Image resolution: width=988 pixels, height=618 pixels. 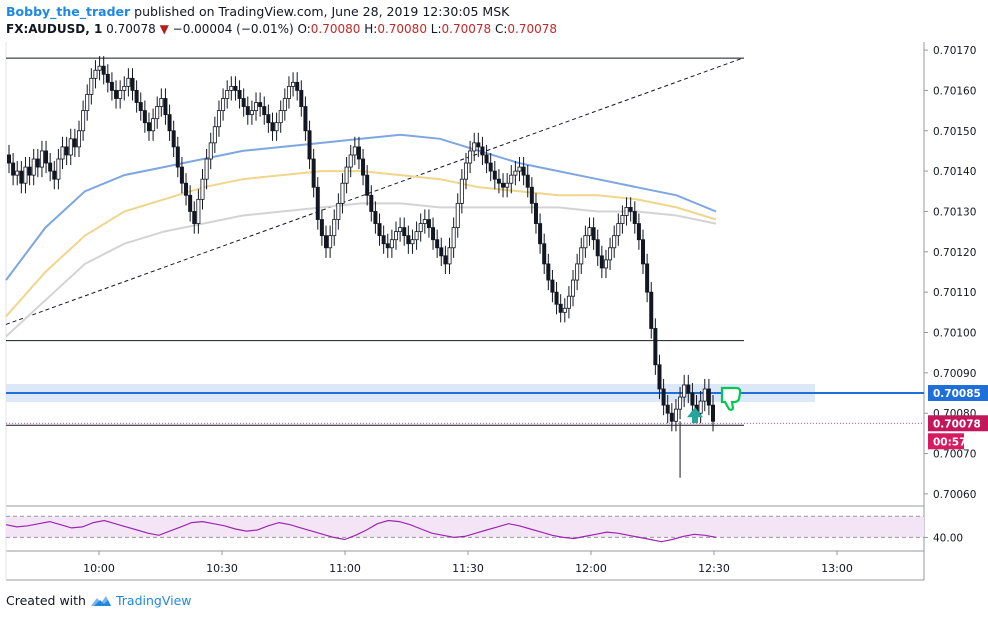 I want to click on footer: Created with TradingView, so click(x=99, y=600).